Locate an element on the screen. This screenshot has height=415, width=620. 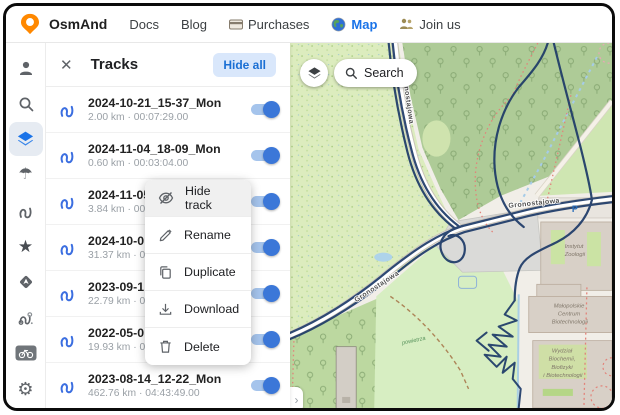
panel-collapse-handle: › is located at coordinates (296, 397).